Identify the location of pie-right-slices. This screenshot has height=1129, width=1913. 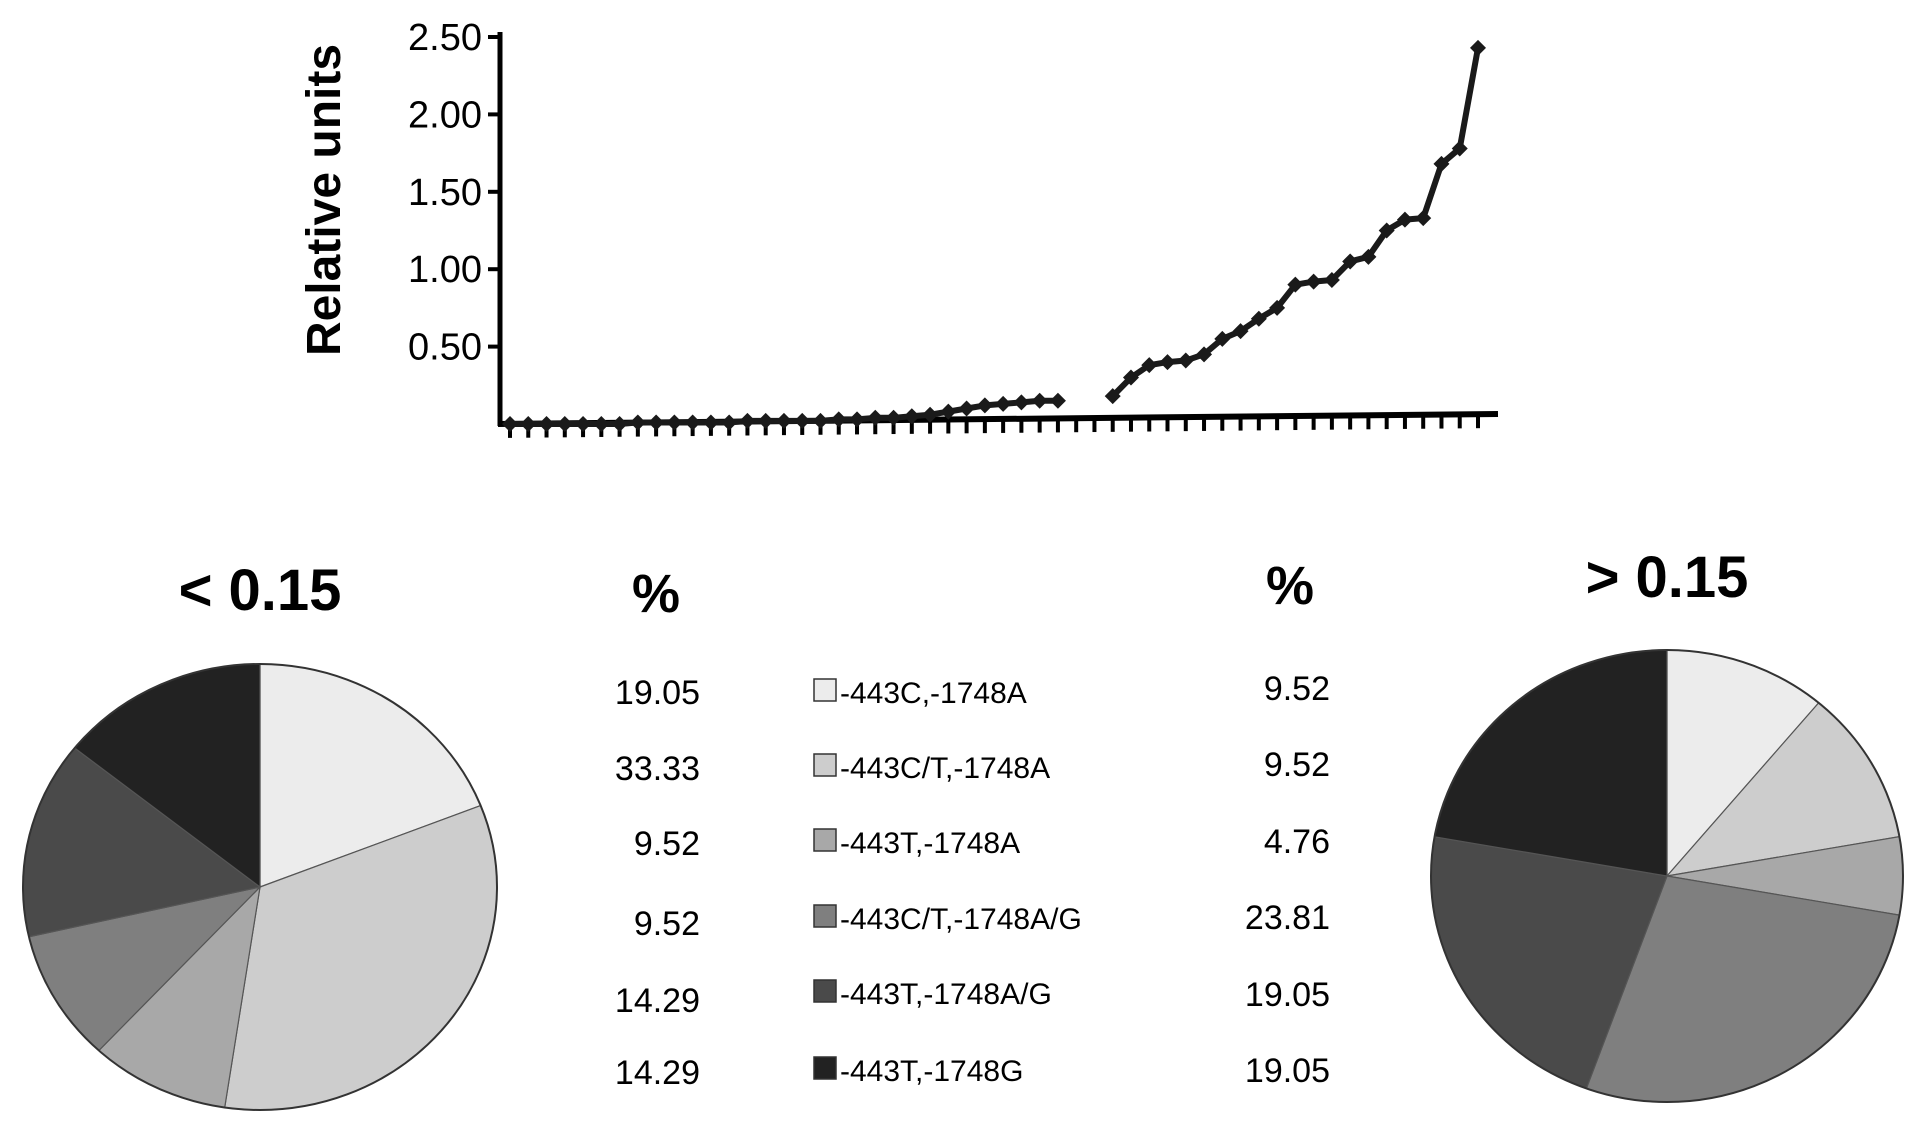
(1667, 876).